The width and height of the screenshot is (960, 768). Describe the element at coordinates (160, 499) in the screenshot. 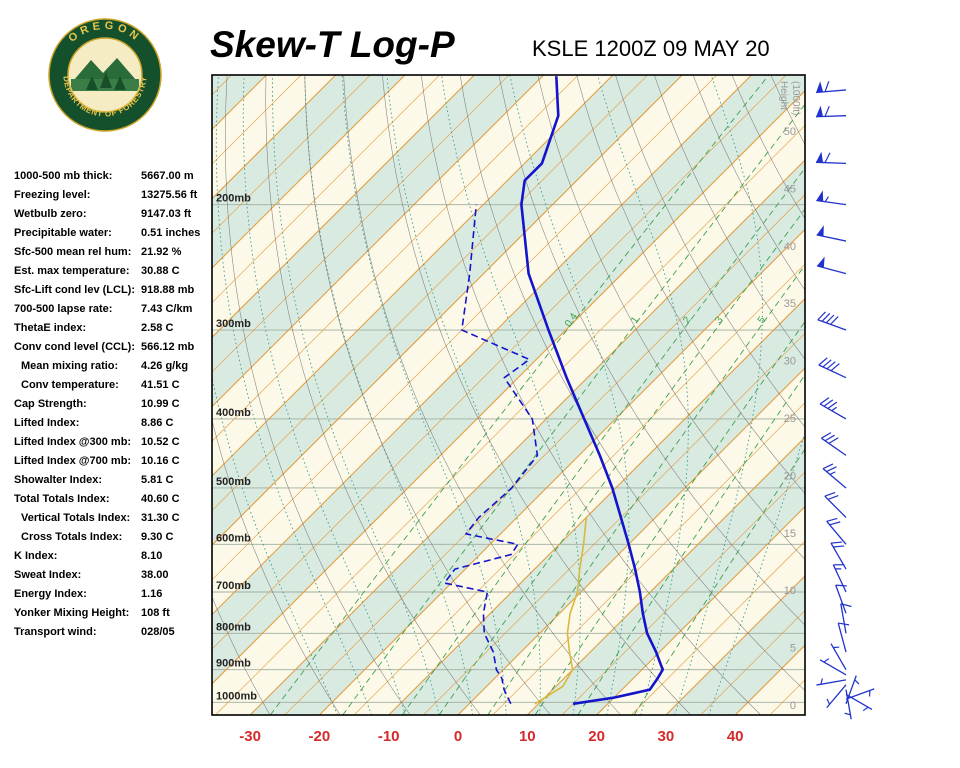

I see `index-value: 40.60 C` at that location.